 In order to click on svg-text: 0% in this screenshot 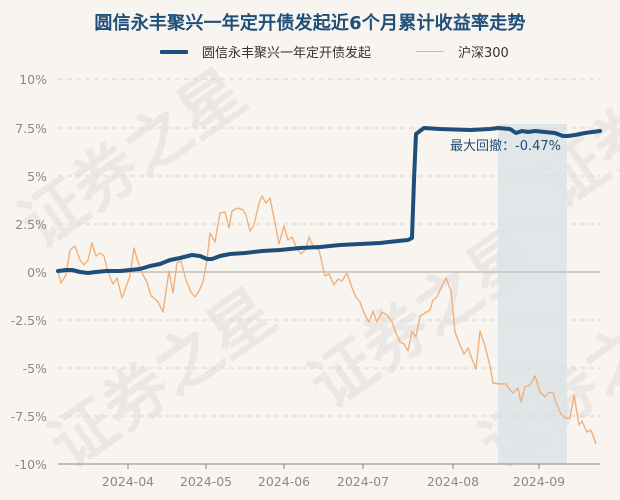, I will do `click(37, 272)`.